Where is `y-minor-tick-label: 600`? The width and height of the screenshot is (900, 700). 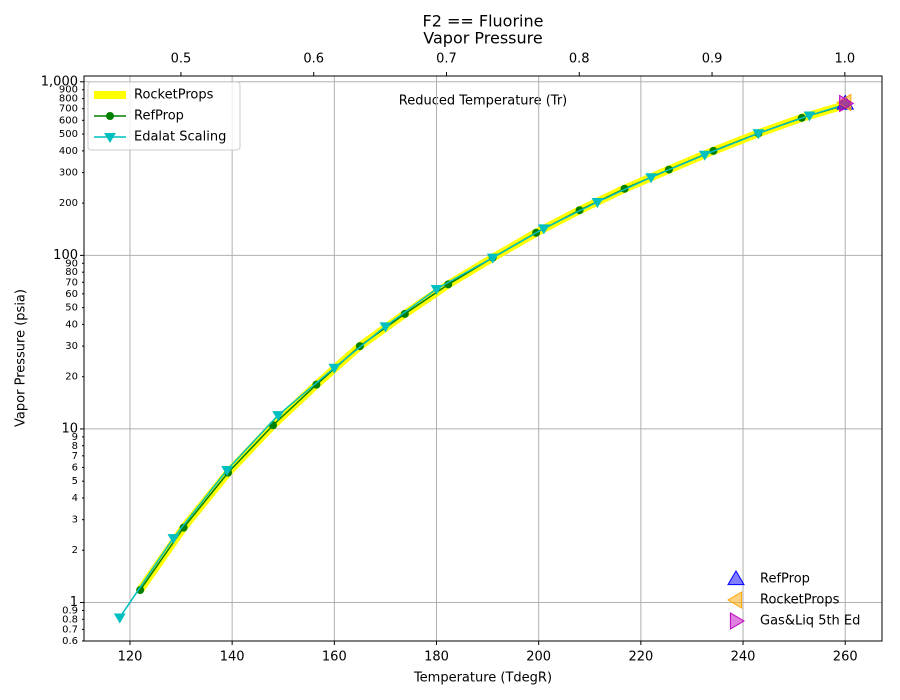 y-minor-tick-label: 600 is located at coordinates (68, 120).